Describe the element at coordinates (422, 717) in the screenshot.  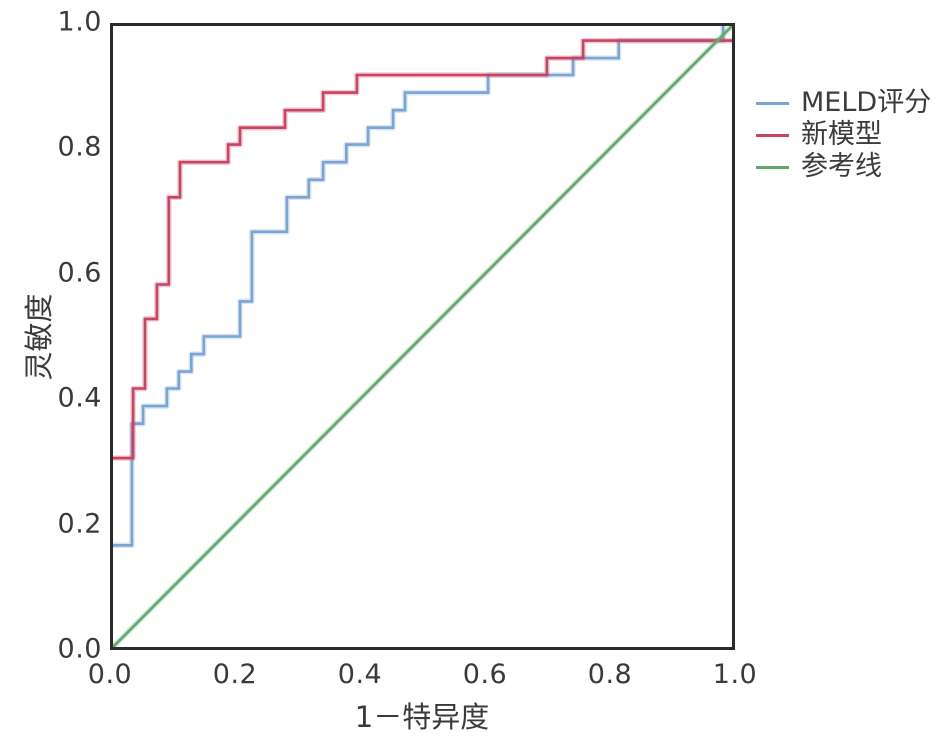
I see `x-axis-label: 1－特异度` at that location.